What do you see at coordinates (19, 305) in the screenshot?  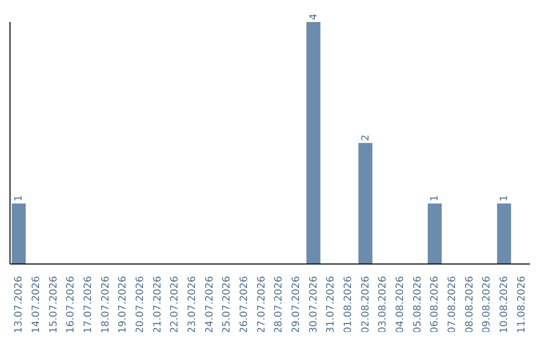 I see `x-tick-label: 13.07.2026` at bounding box center [19, 305].